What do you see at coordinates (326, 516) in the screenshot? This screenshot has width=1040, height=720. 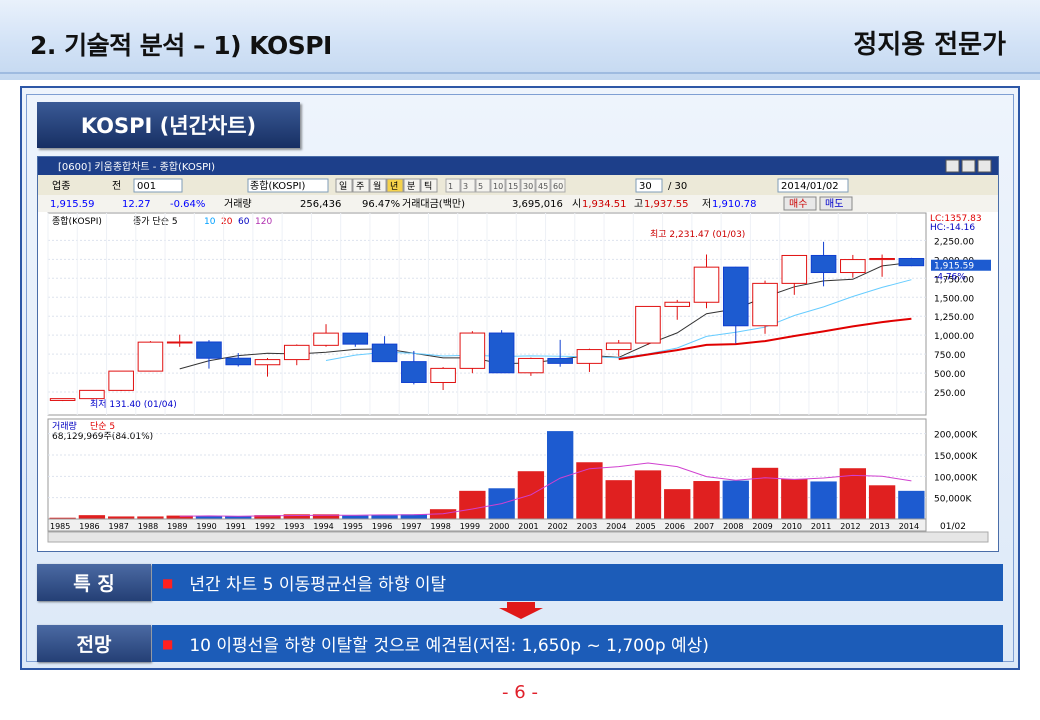 I see `volume-bar-1994` at bounding box center [326, 516].